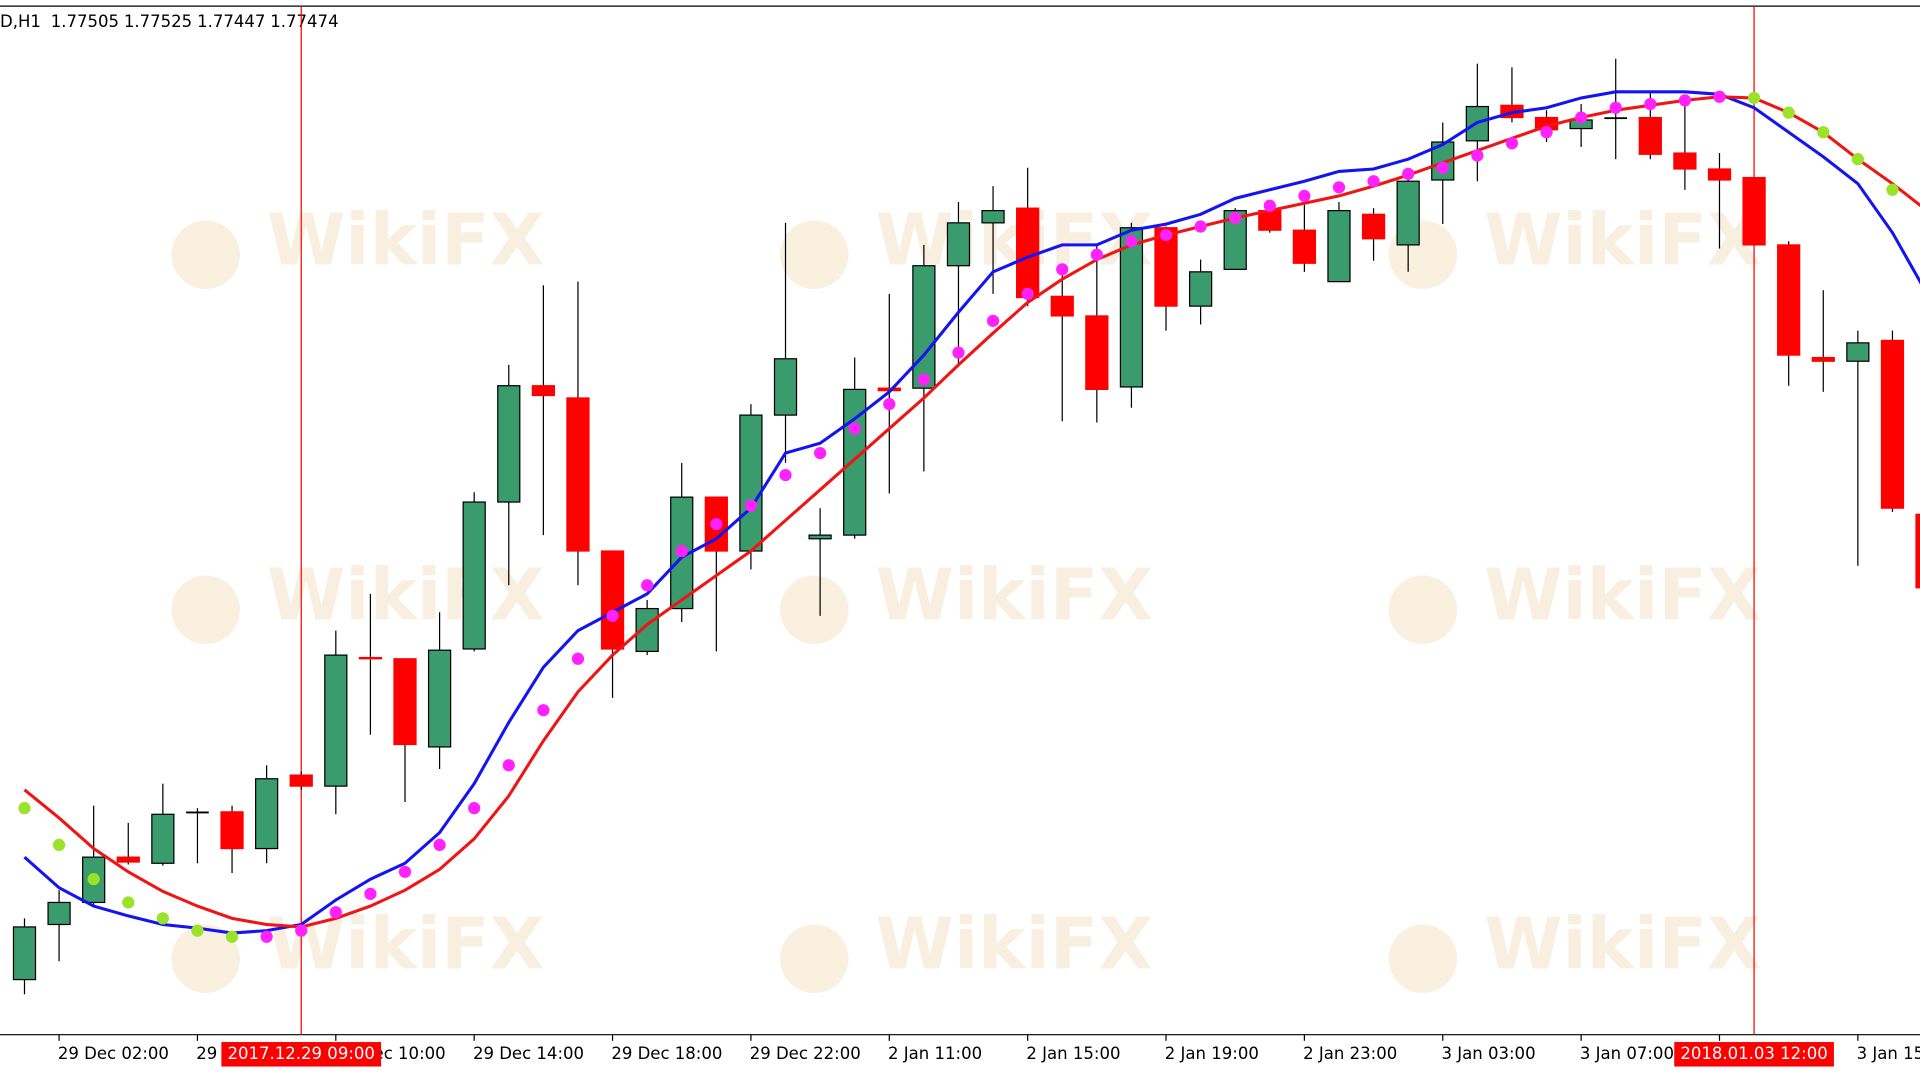 This screenshot has height=1080, width=1920. I want to click on x-tick-label: 29 Dec 22:00, so click(805, 1053).